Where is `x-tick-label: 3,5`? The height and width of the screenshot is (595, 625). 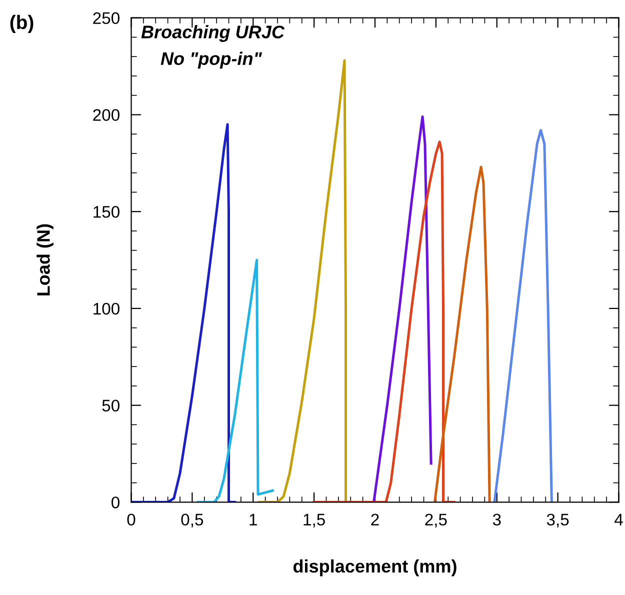 x-tick-label: 3,5 is located at coordinates (557, 521).